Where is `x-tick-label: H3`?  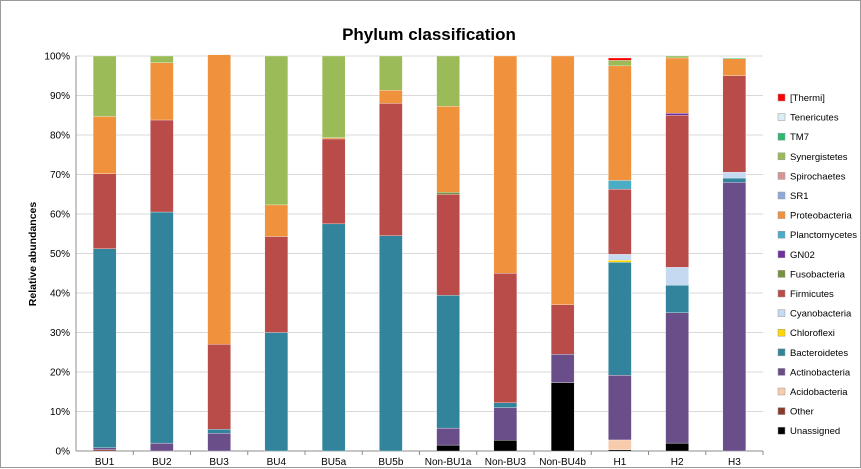 x-tick-label: H3 is located at coordinates (734, 462).